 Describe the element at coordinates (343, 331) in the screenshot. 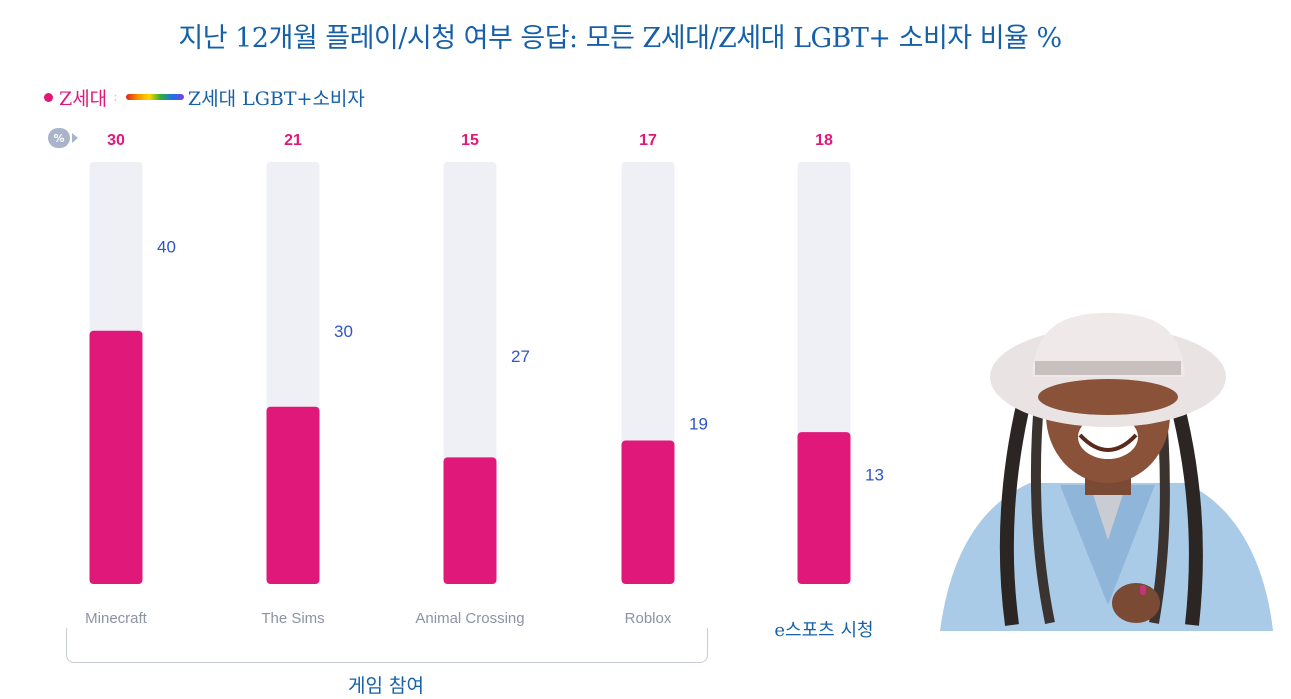

I see `lgbt-value-label: 30` at that location.